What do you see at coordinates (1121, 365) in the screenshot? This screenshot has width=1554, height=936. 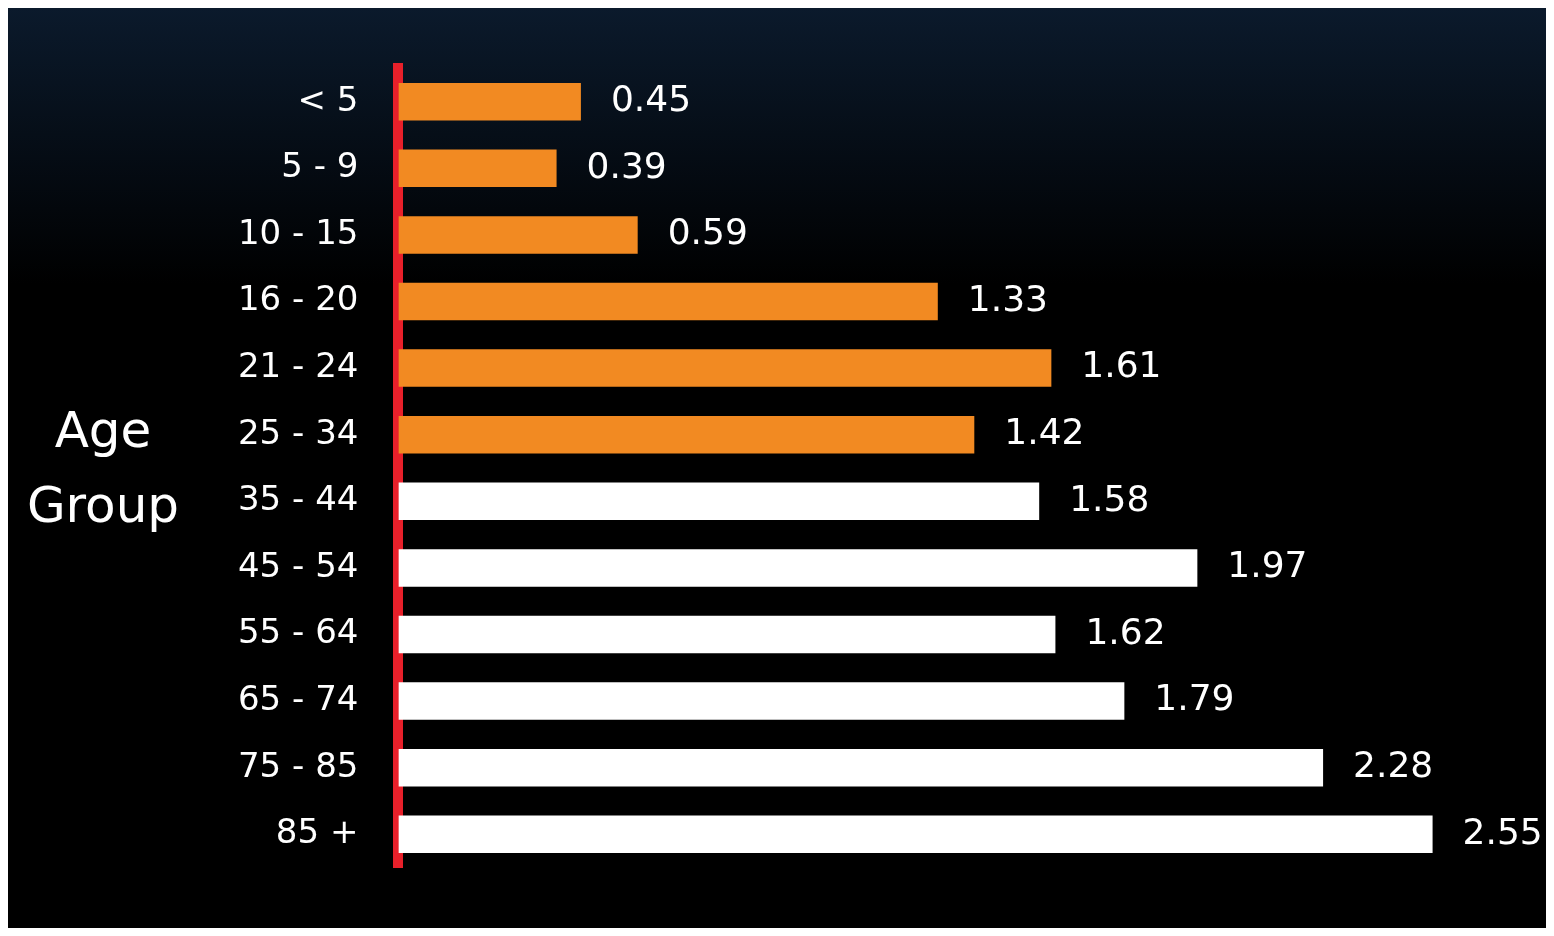 I see `data-label: 1.61` at bounding box center [1121, 365].